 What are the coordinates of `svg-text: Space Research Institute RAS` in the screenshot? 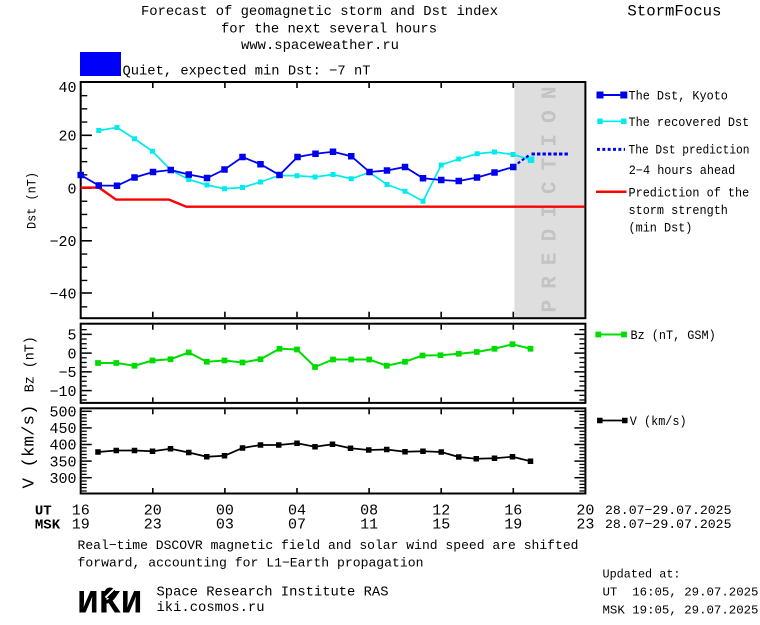 It's located at (273, 593).